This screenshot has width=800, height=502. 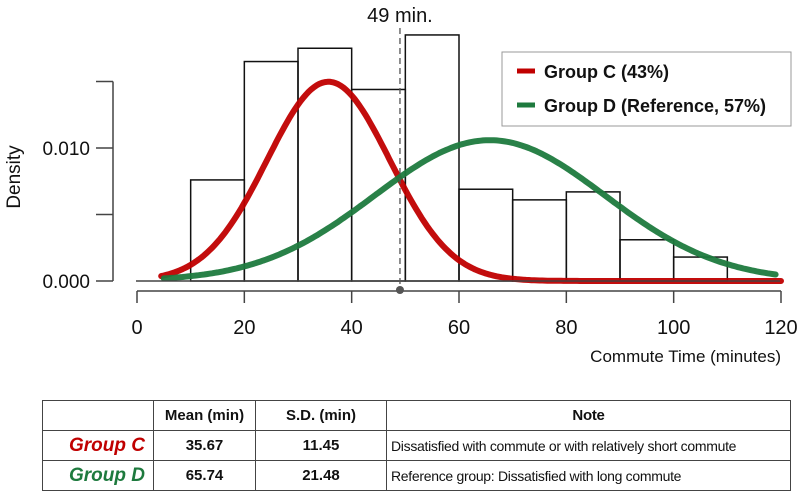 I want to click on x-tick-label: 120, so click(x=780, y=328).